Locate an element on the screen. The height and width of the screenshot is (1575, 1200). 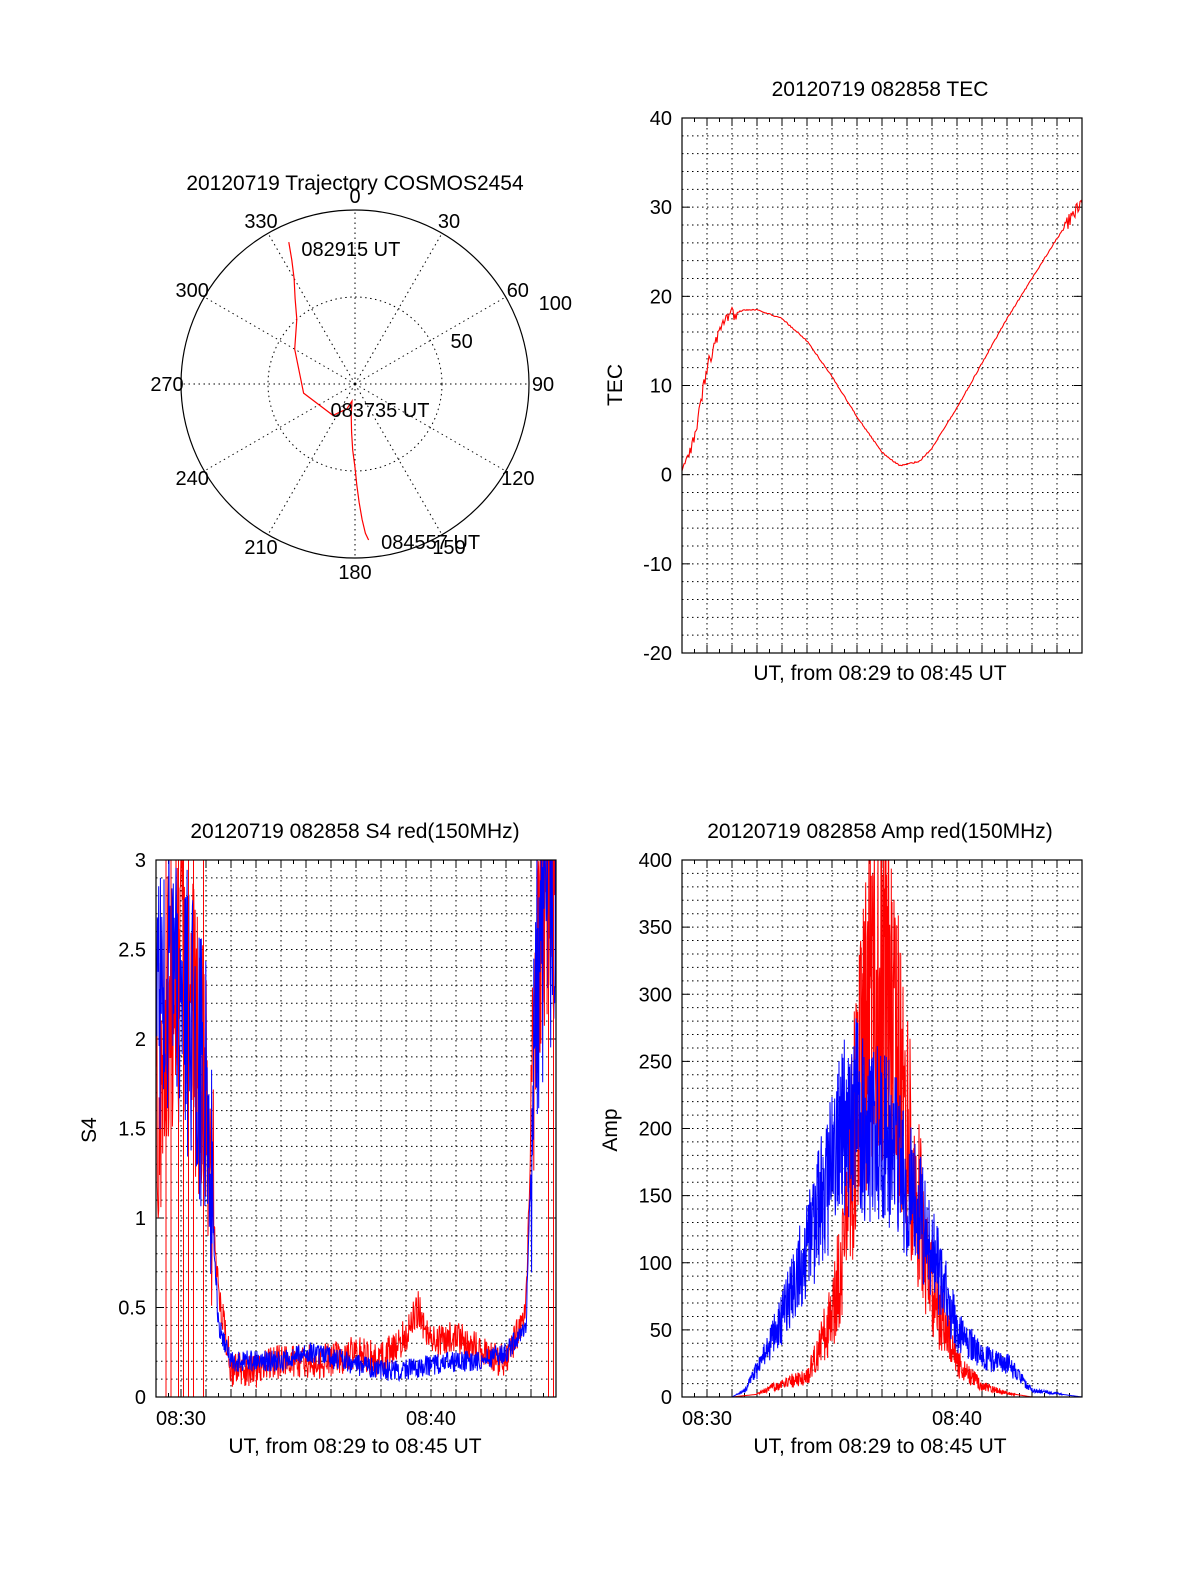
y-tick-label: 40 is located at coordinates (661, 119).